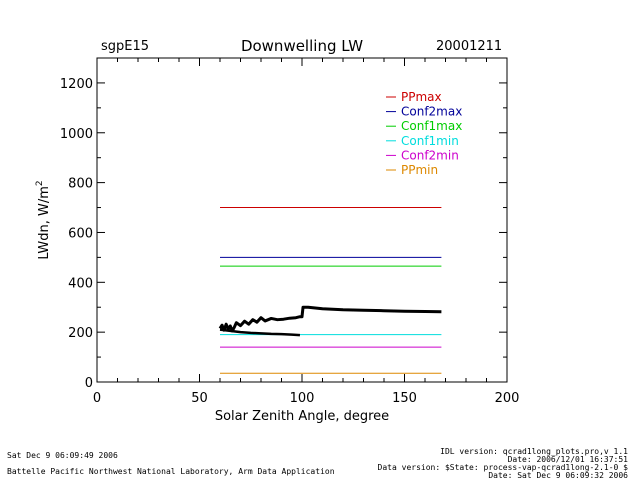  I want to click on footer-idl-version: IDL version: qcrad1long_plots.pro,v 1.1, so click(534, 451).